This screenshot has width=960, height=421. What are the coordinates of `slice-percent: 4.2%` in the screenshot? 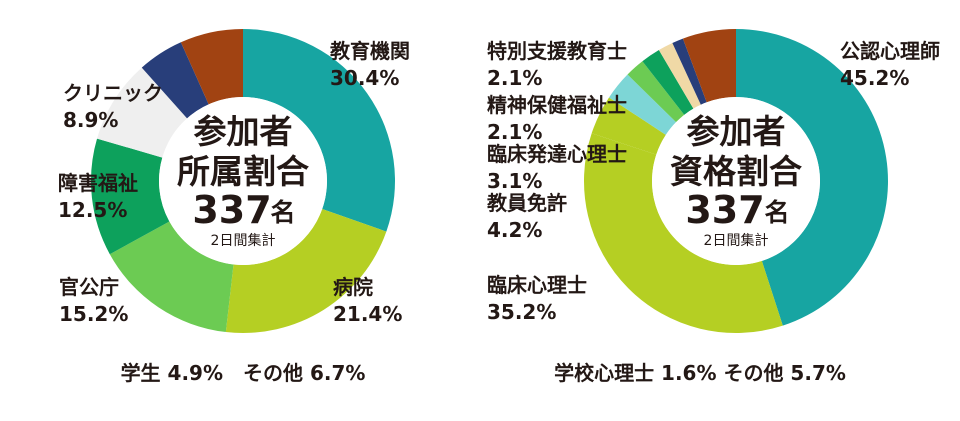 It's located at (514, 230).